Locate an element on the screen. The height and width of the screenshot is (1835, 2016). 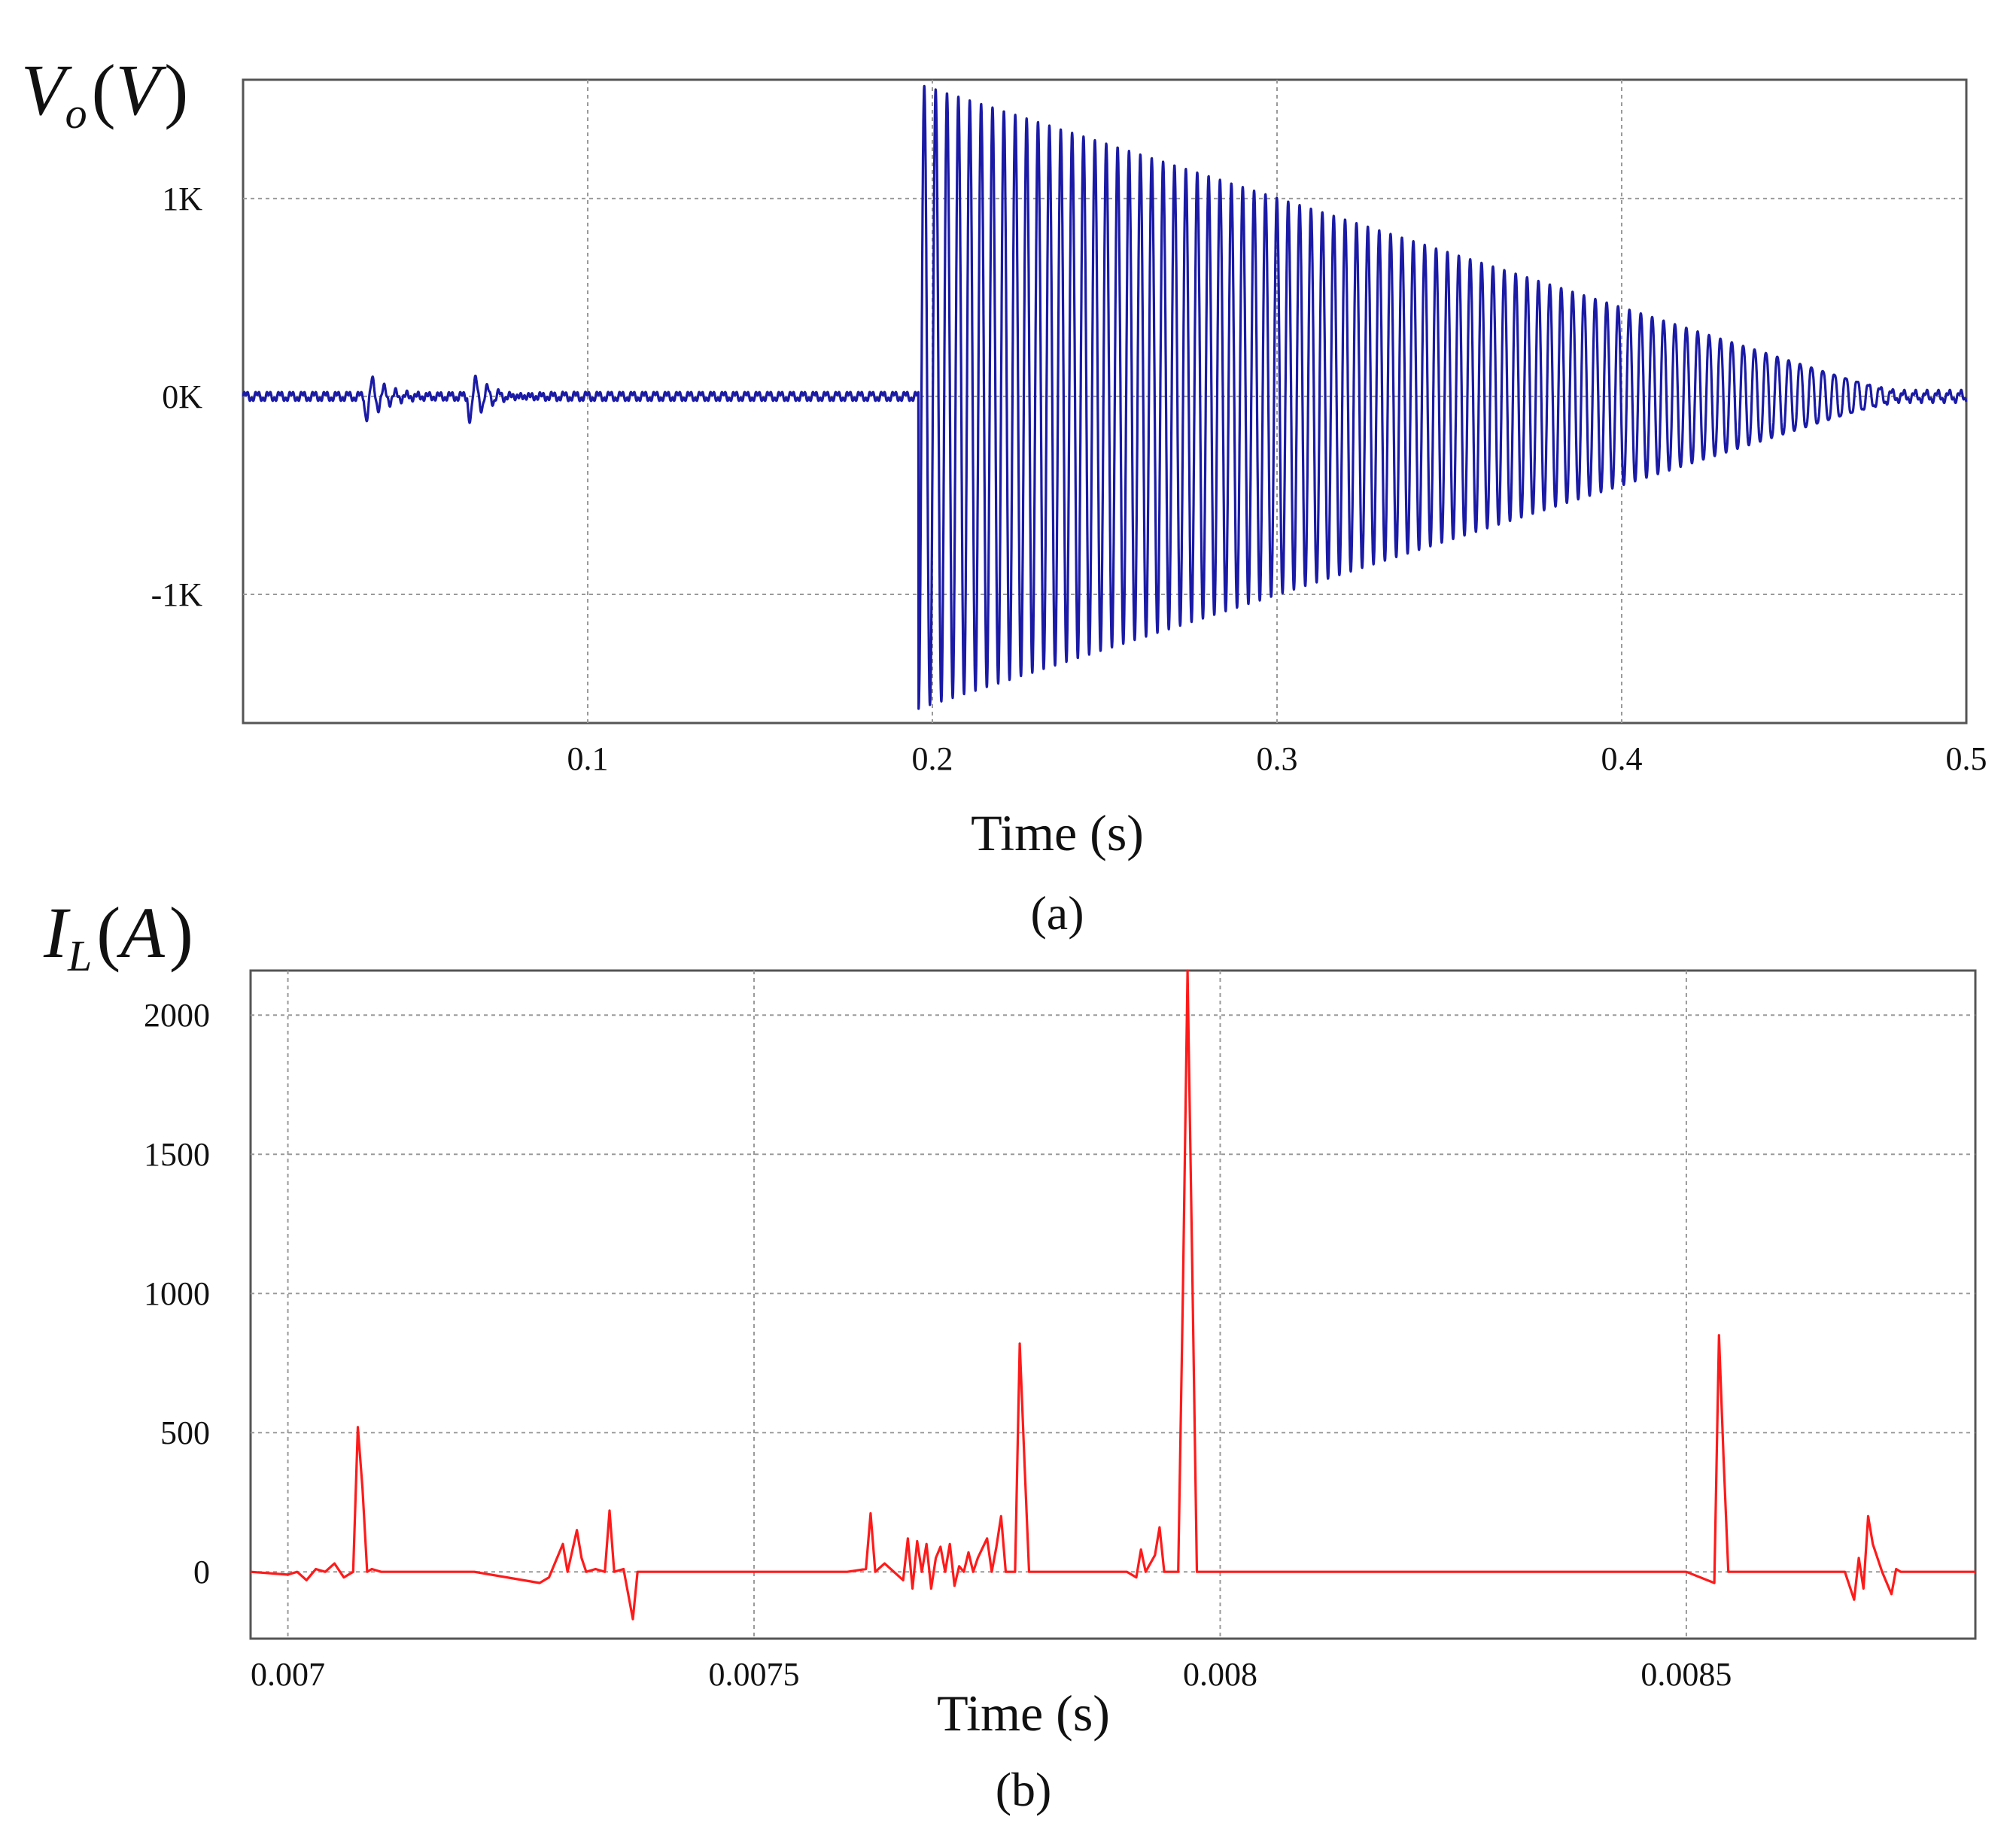
chart-b-ytick-4: 0 is located at coordinates (202, 1572).